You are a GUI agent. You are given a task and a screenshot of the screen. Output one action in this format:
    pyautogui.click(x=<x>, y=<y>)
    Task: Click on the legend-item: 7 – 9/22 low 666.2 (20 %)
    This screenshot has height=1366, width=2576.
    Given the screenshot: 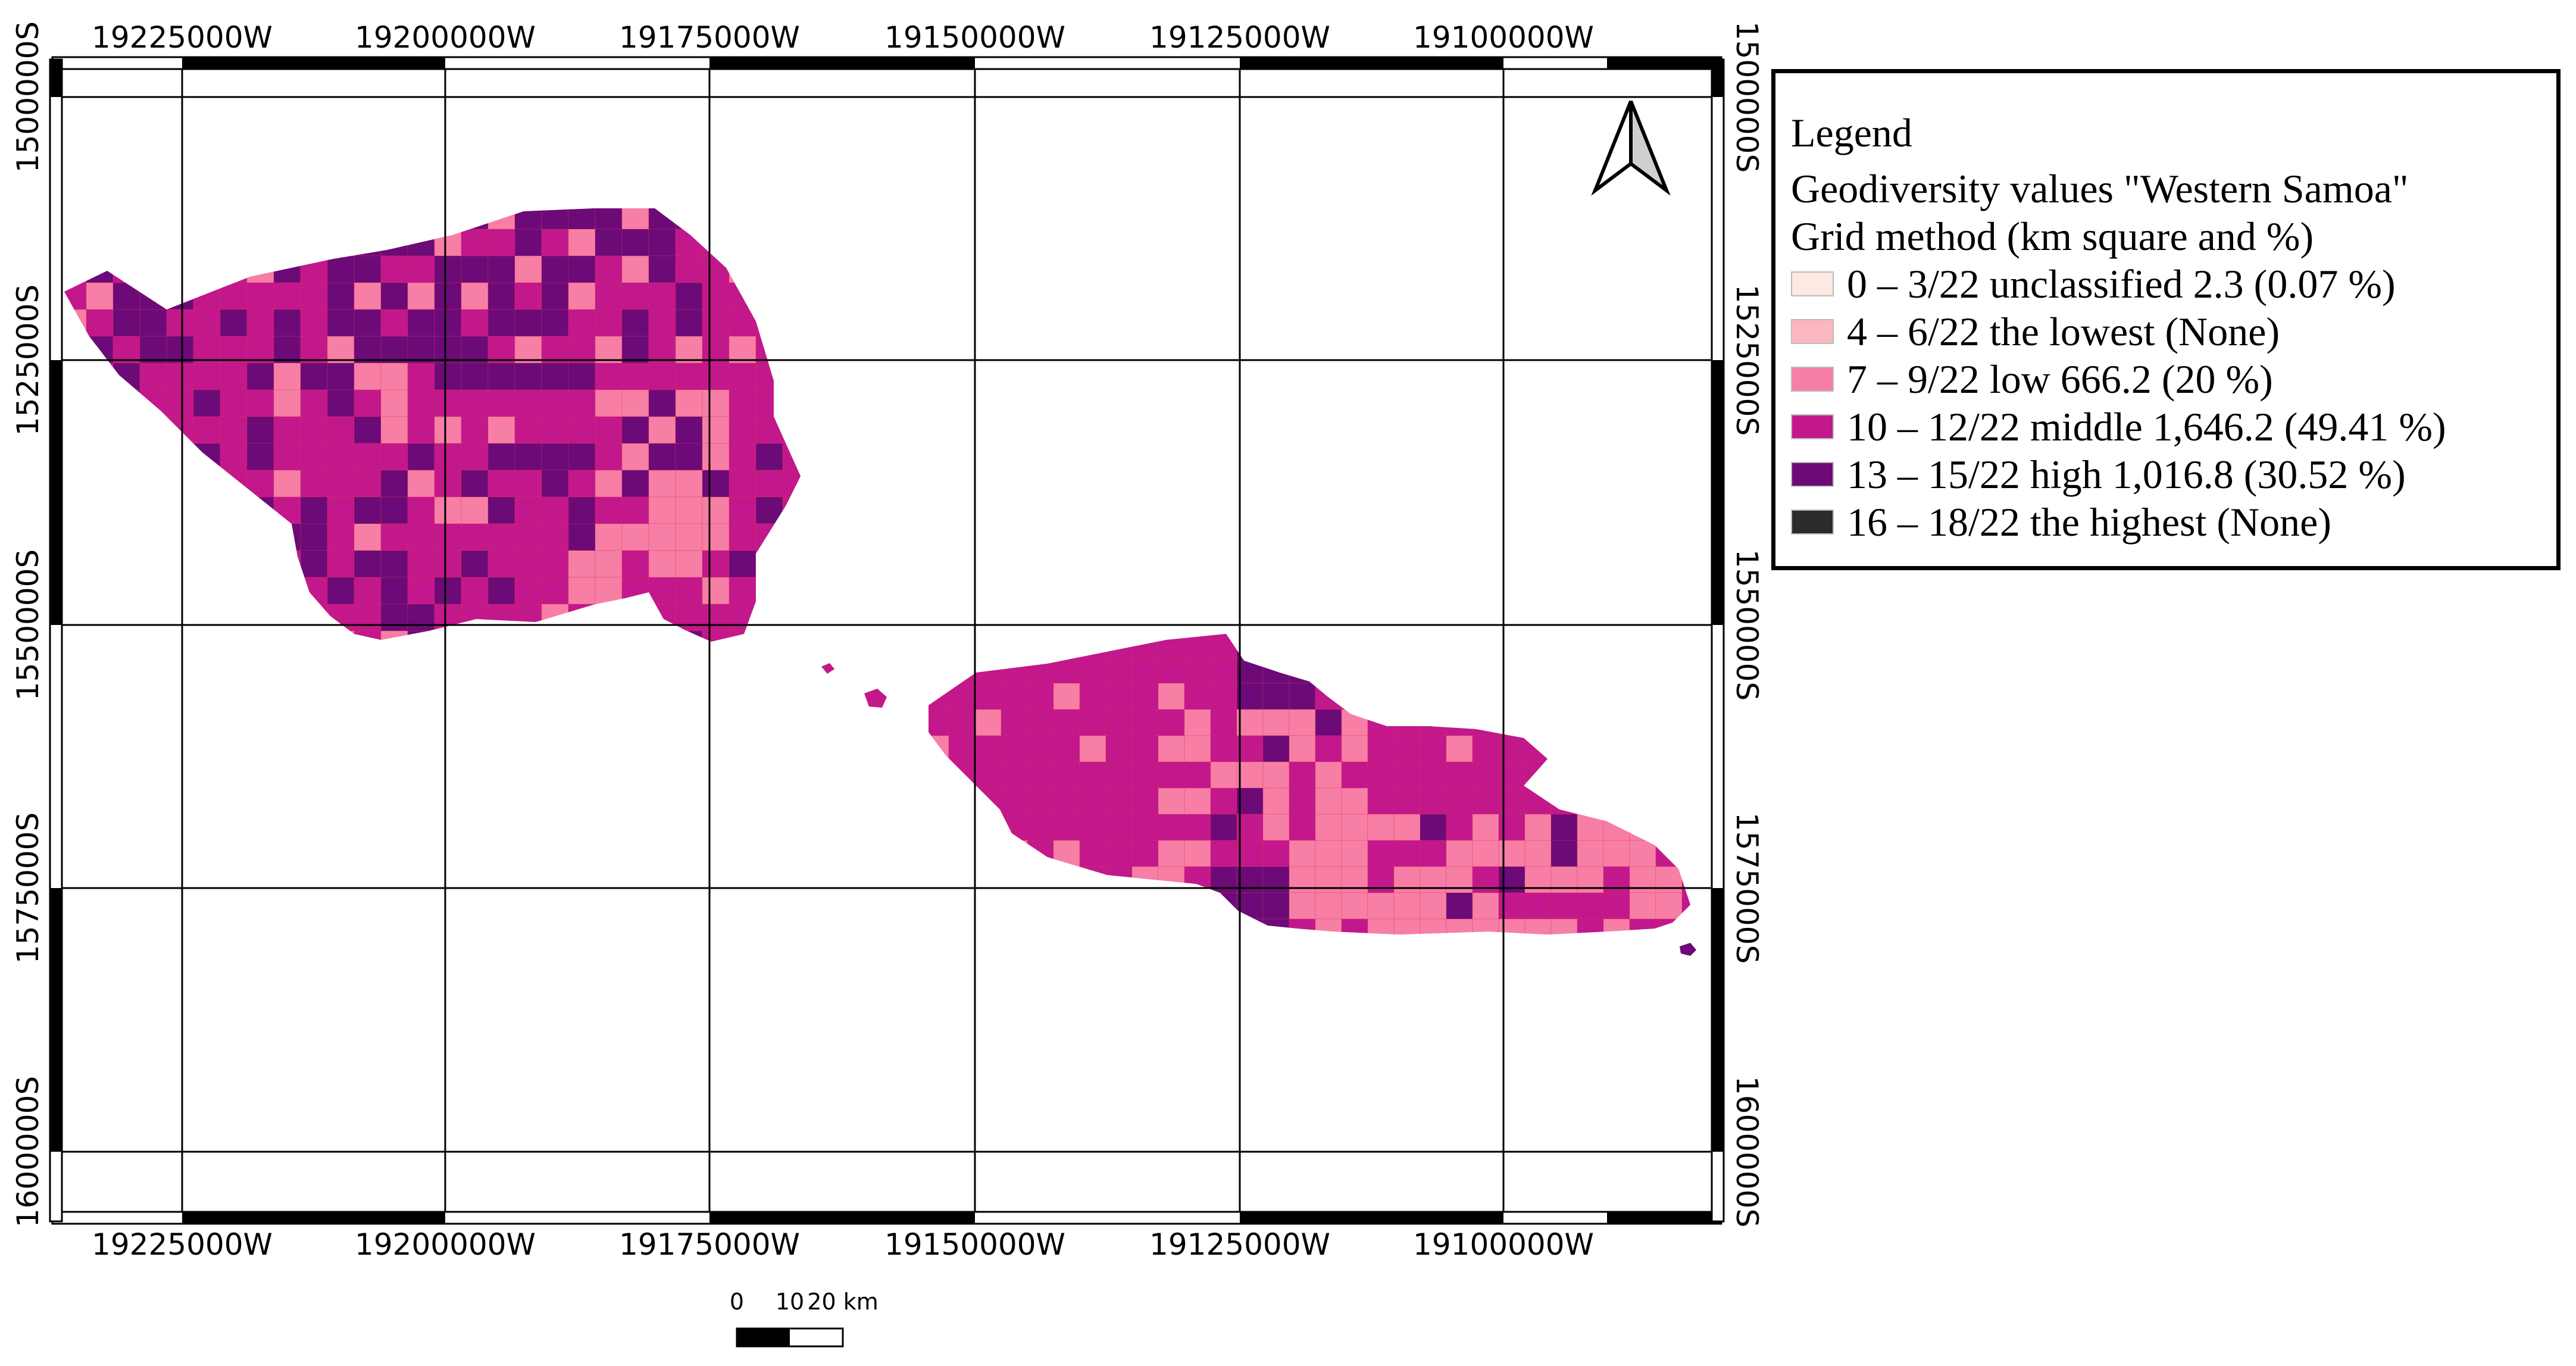 What is the action you would take?
    pyautogui.click(x=2173, y=379)
    